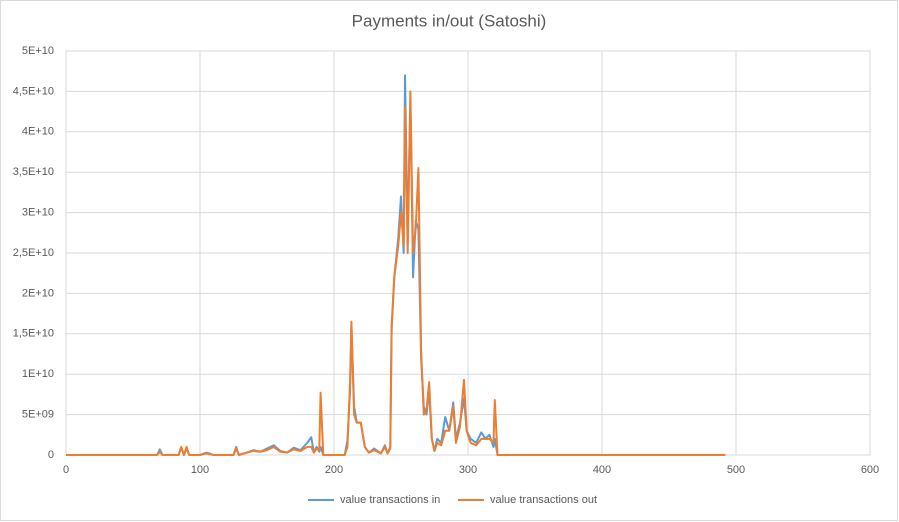  I want to click on x-tick-label: 600, so click(870, 470).